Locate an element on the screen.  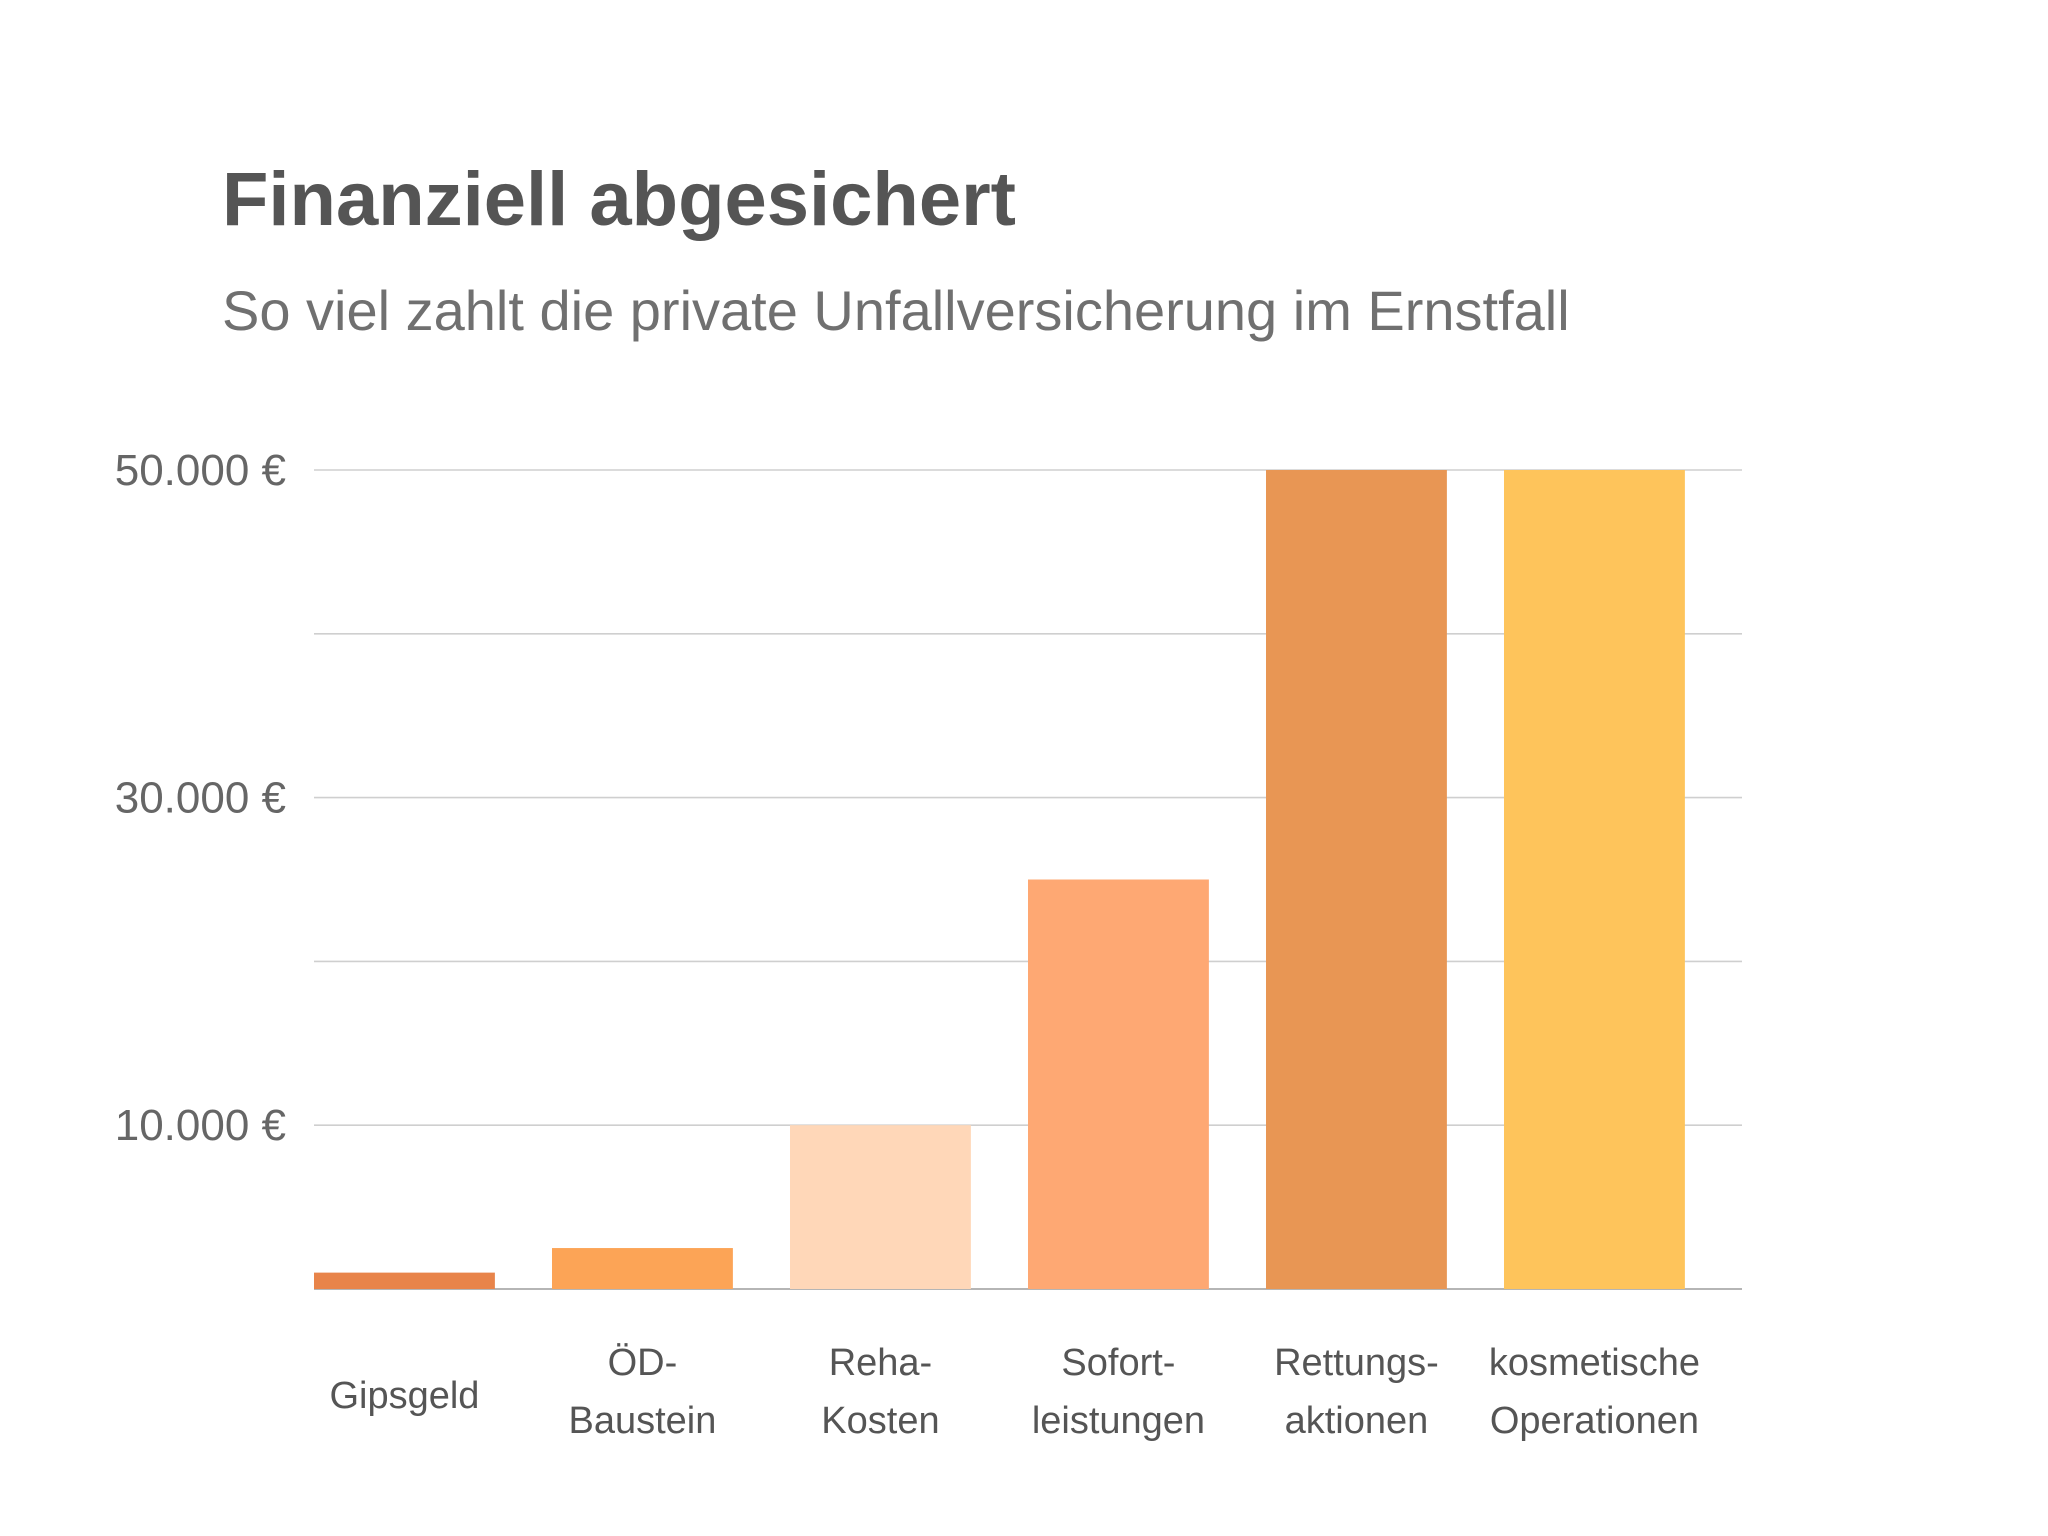
x-tick-label: Sofort-leistungen is located at coordinates (1118, 1392).